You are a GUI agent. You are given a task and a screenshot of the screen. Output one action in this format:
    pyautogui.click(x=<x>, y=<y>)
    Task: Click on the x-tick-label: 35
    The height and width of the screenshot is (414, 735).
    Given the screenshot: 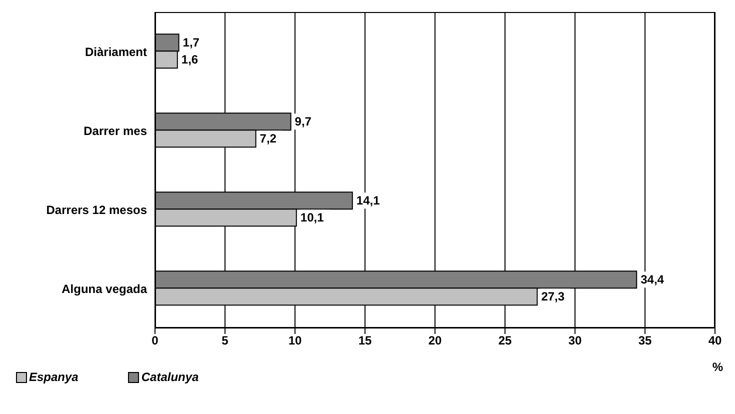 What is the action you would take?
    pyautogui.click(x=645, y=341)
    